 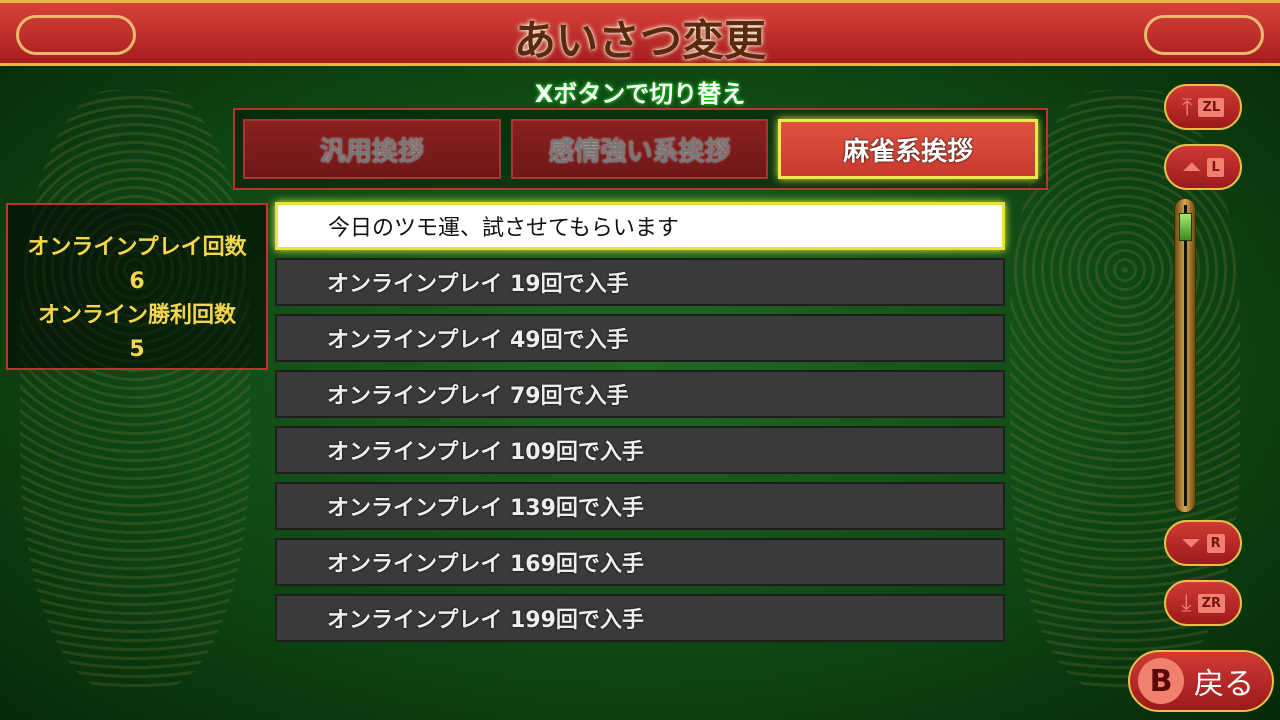 I want to click on tab-mahjong: 麻雀系挨拶, so click(x=908, y=149).